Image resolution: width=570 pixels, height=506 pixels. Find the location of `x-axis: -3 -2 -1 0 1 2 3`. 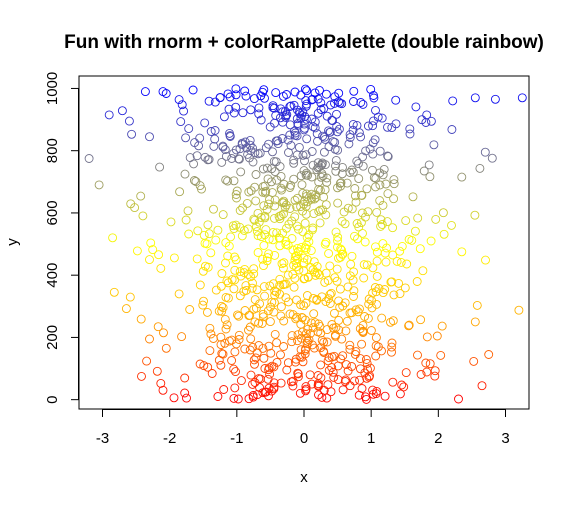

x-axis: -3 -2 -1 0 1 2 3 is located at coordinates (303, 428).